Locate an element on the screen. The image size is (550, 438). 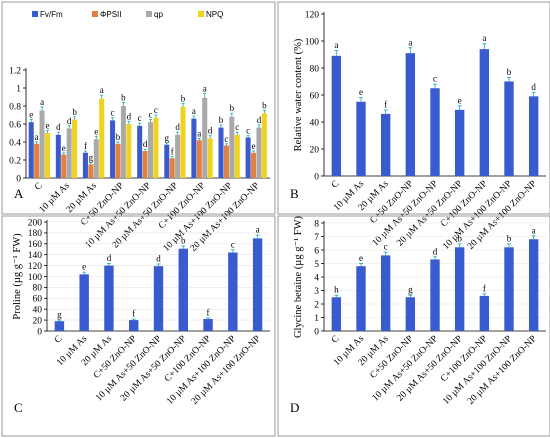
panel-letter: B is located at coordinates (294, 193).